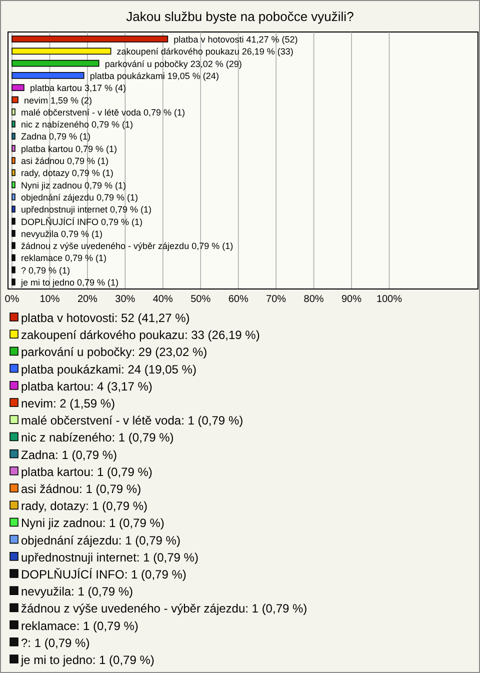 This screenshot has height=673, width=480. I want to click on x-tick-label: 50%, so click(200, 299).